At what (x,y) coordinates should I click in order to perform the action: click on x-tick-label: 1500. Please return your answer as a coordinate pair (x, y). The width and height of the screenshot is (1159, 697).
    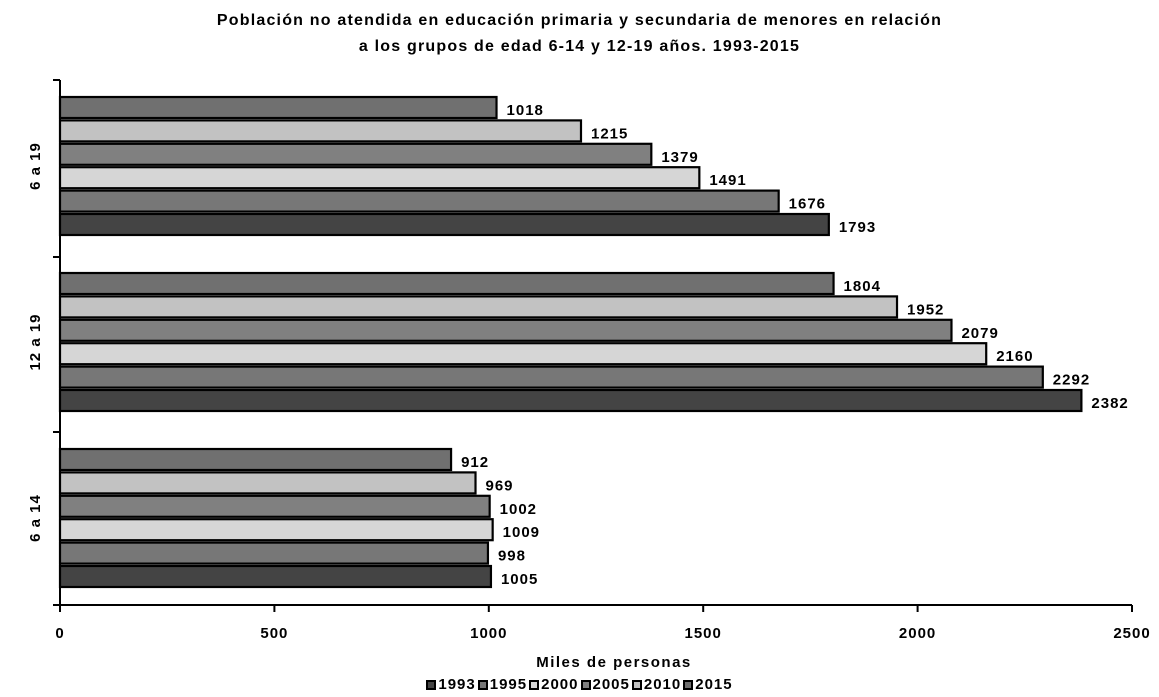
    Looking at the image, I should click on (703, 633).